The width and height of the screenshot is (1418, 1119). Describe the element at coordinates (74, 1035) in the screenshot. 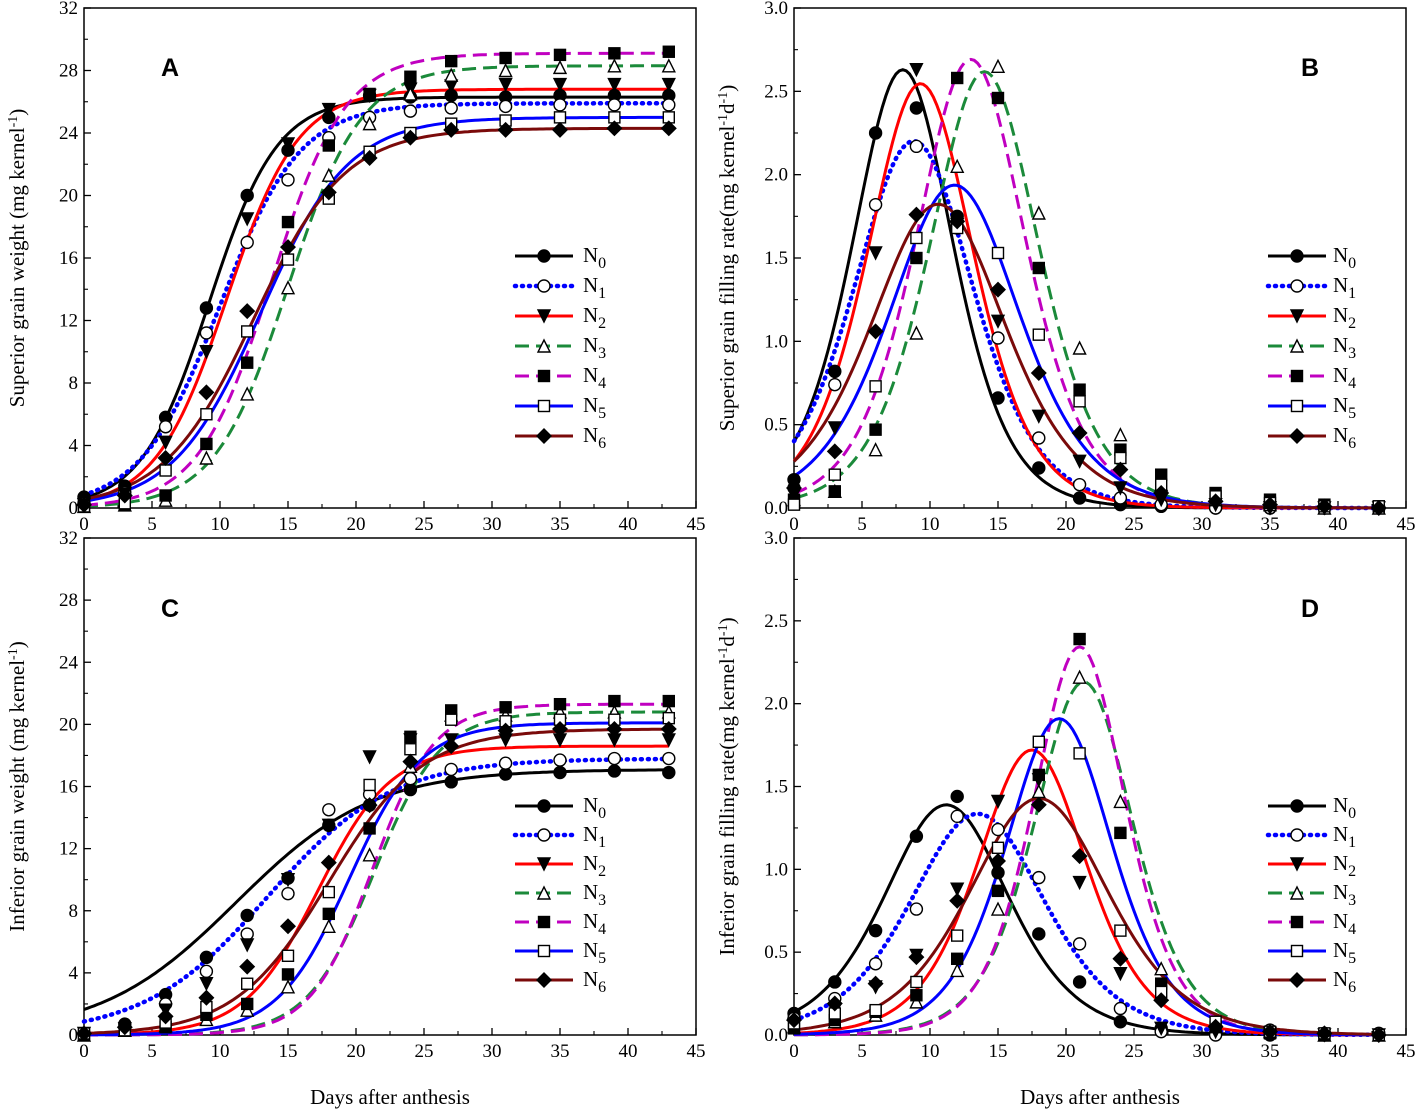

I see `y-tick-label: 0` at that location.